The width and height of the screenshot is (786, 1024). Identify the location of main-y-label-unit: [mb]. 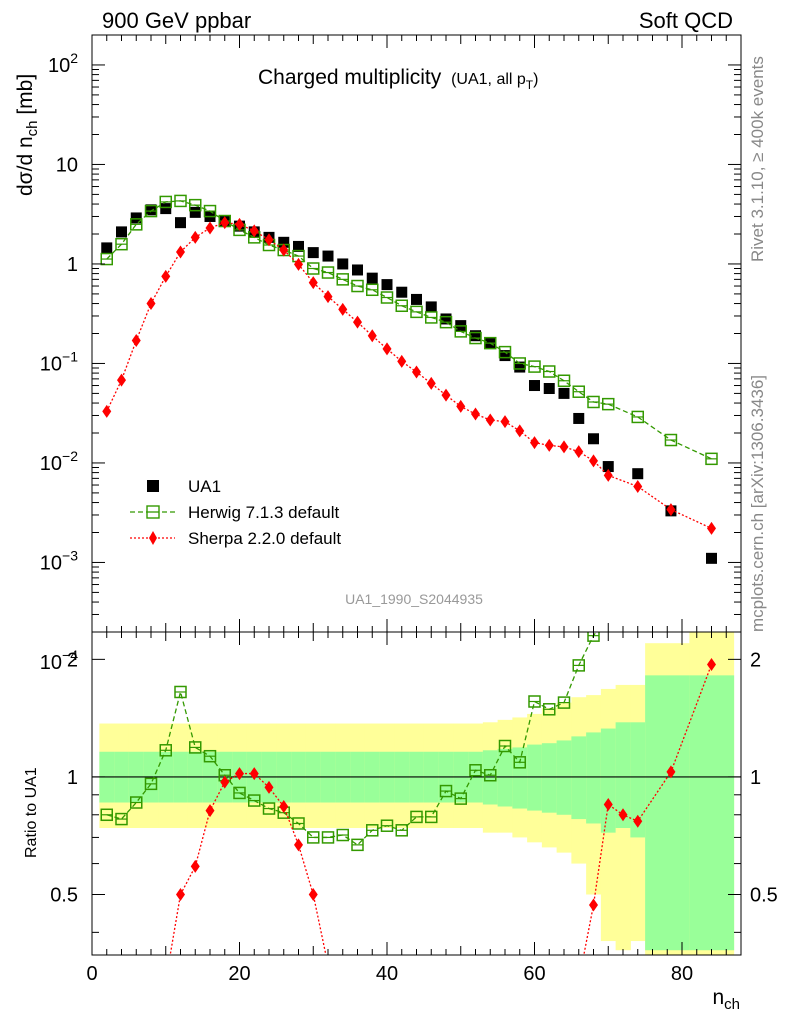
(25, 97).